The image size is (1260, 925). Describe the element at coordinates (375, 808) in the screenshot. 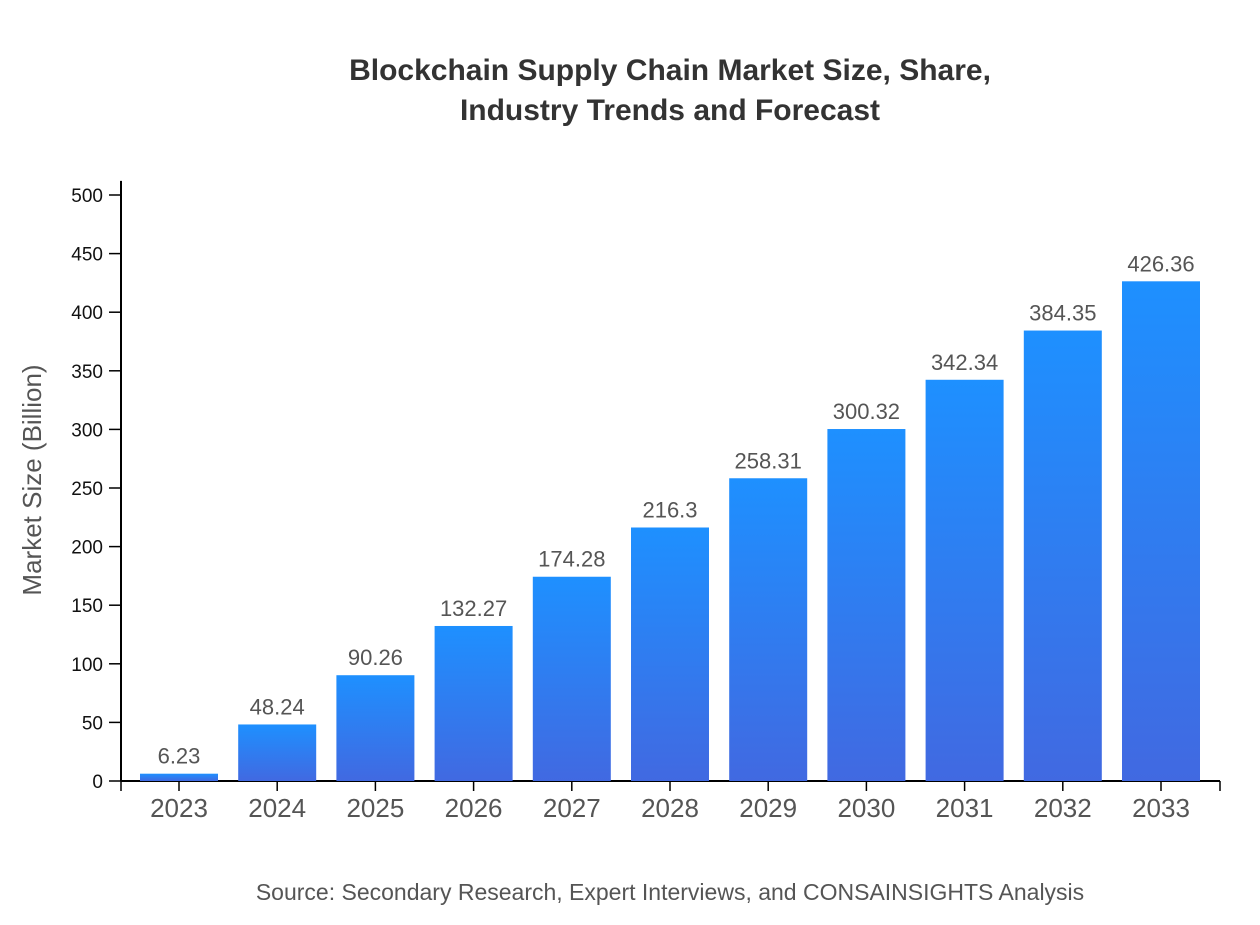

I see `x-tick-label: 2025` at that location.